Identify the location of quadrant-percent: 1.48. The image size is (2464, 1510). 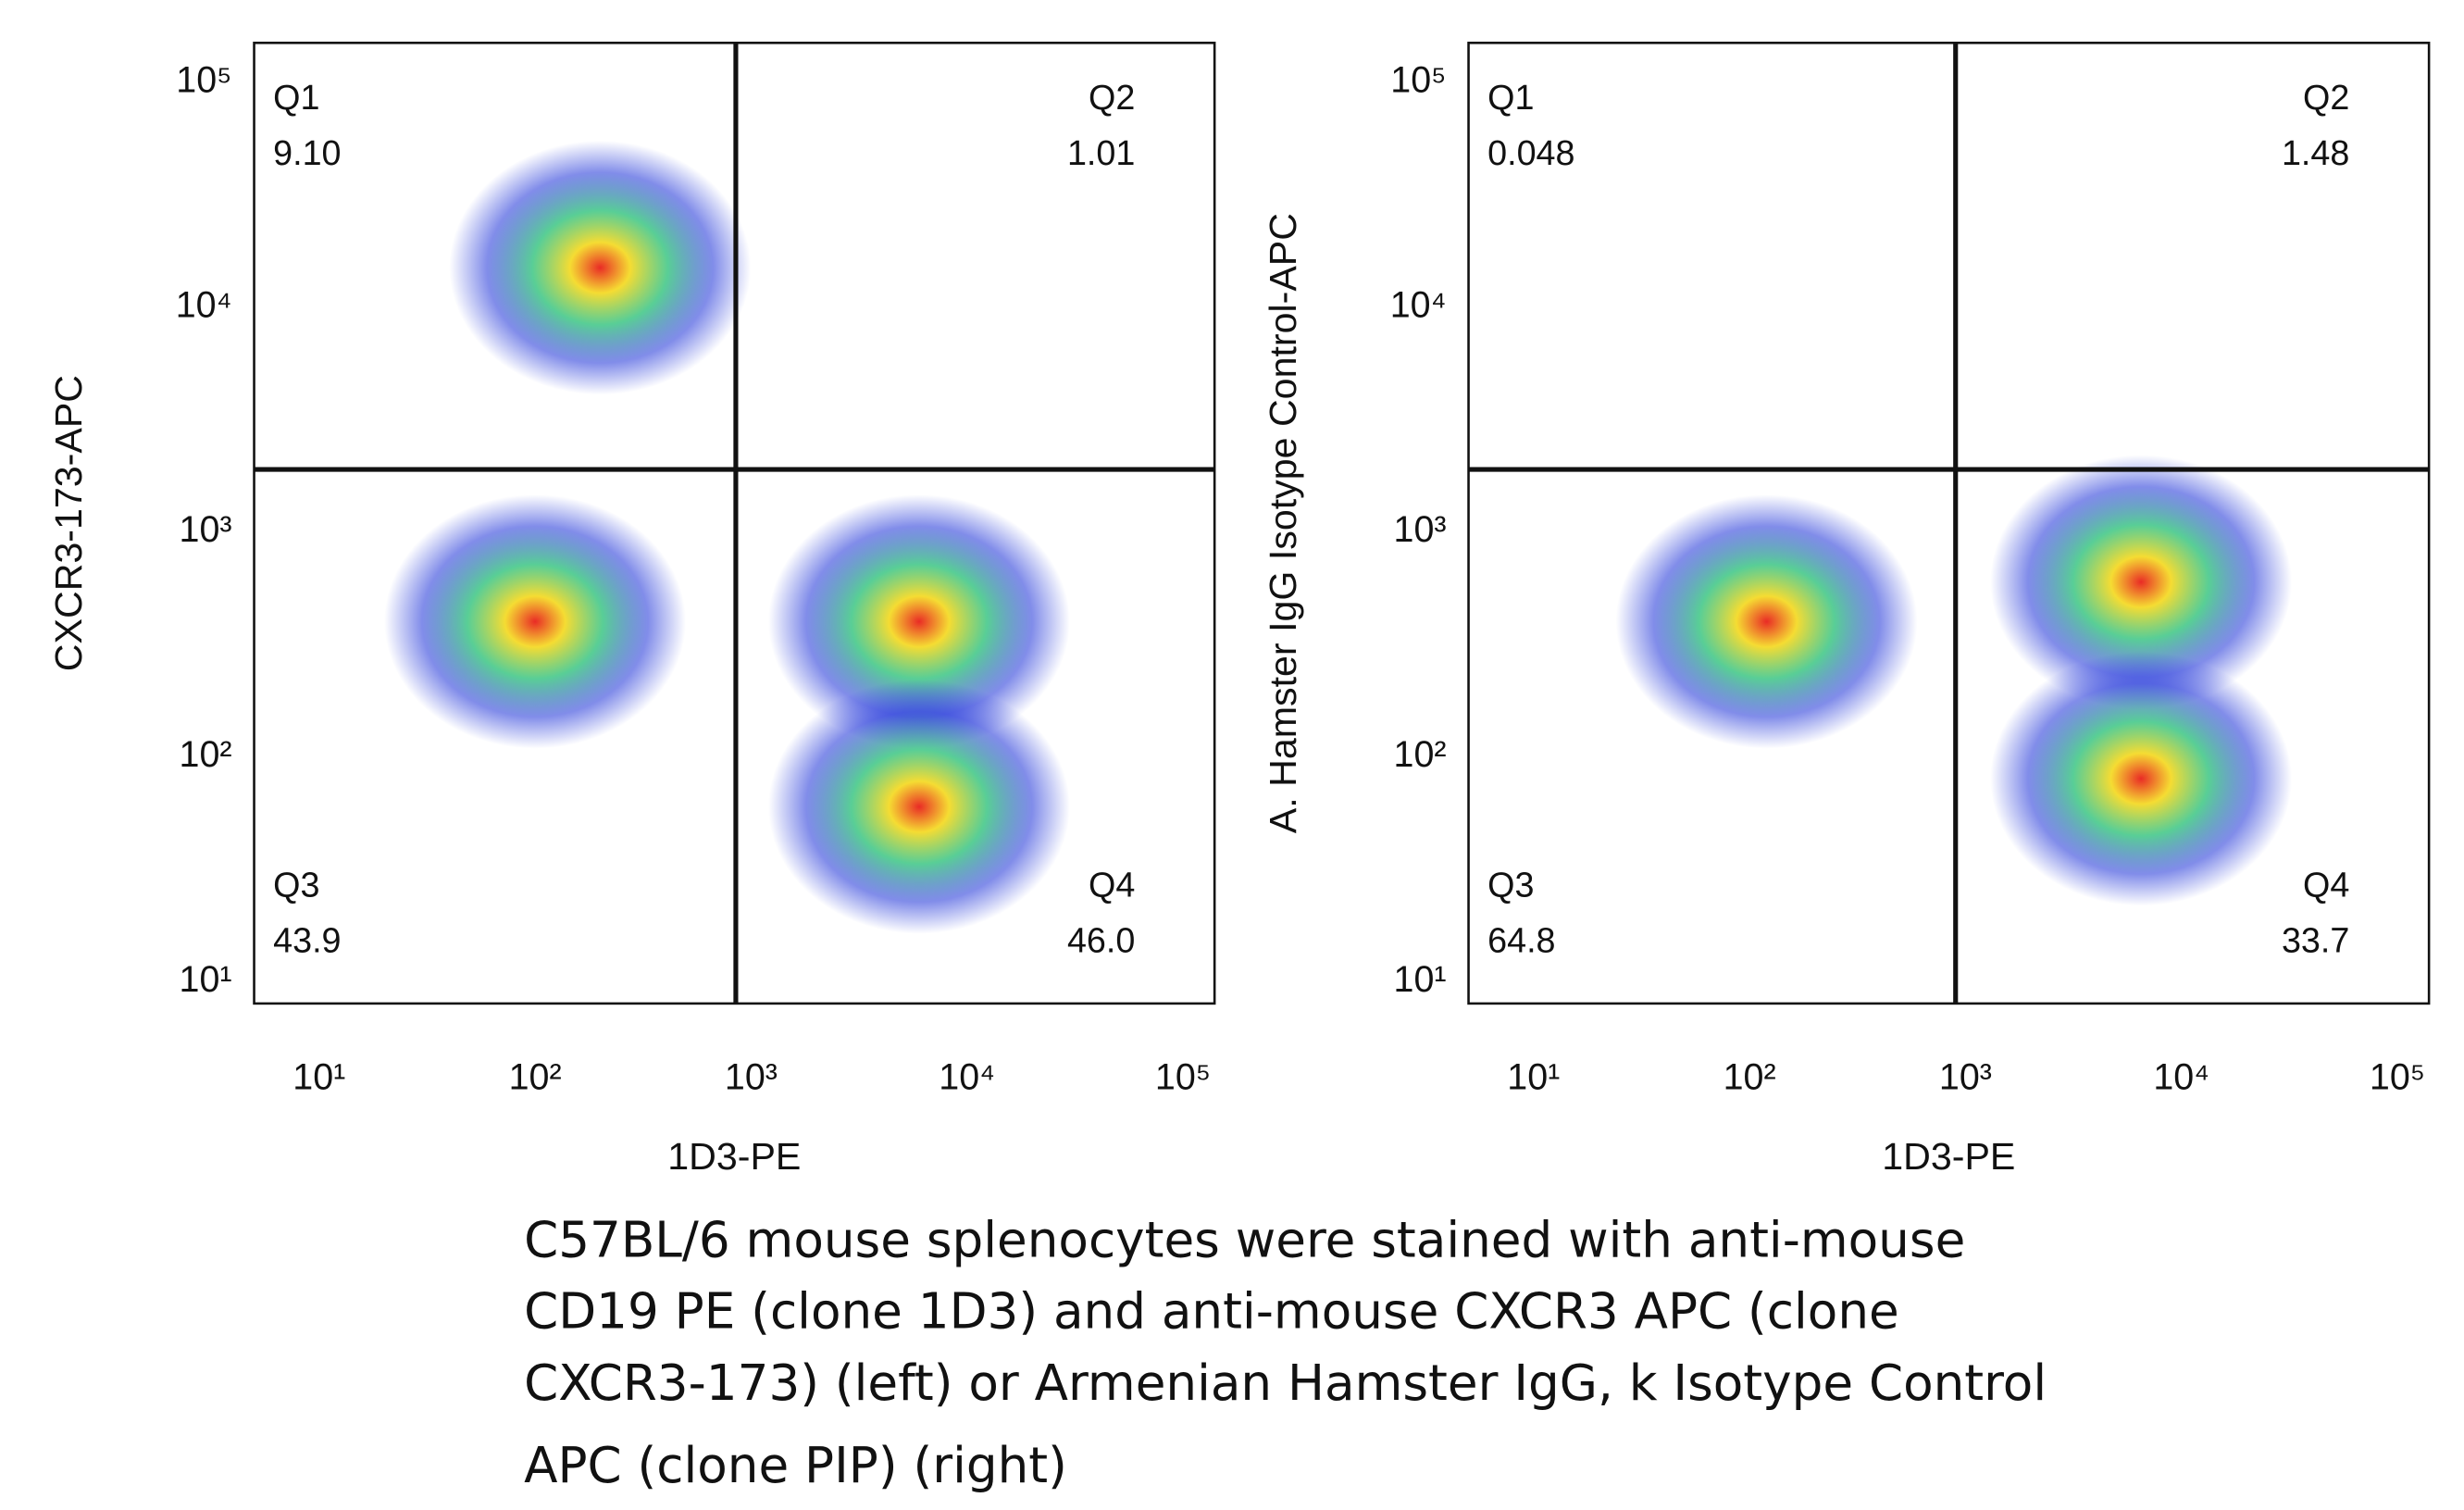
(2315, 152).